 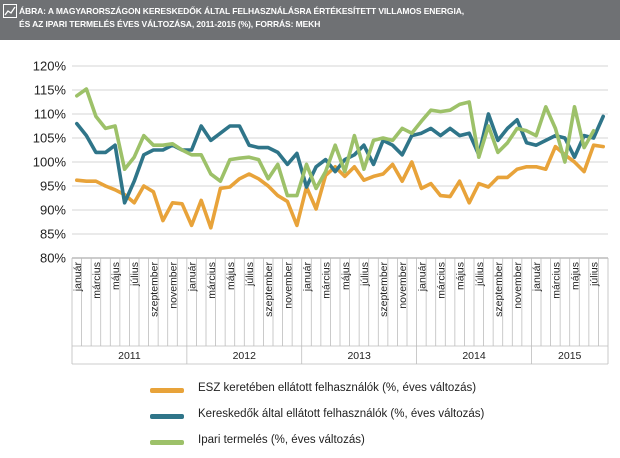 I want to click on legend-swatch-ipari, so click(x=167, y=442).